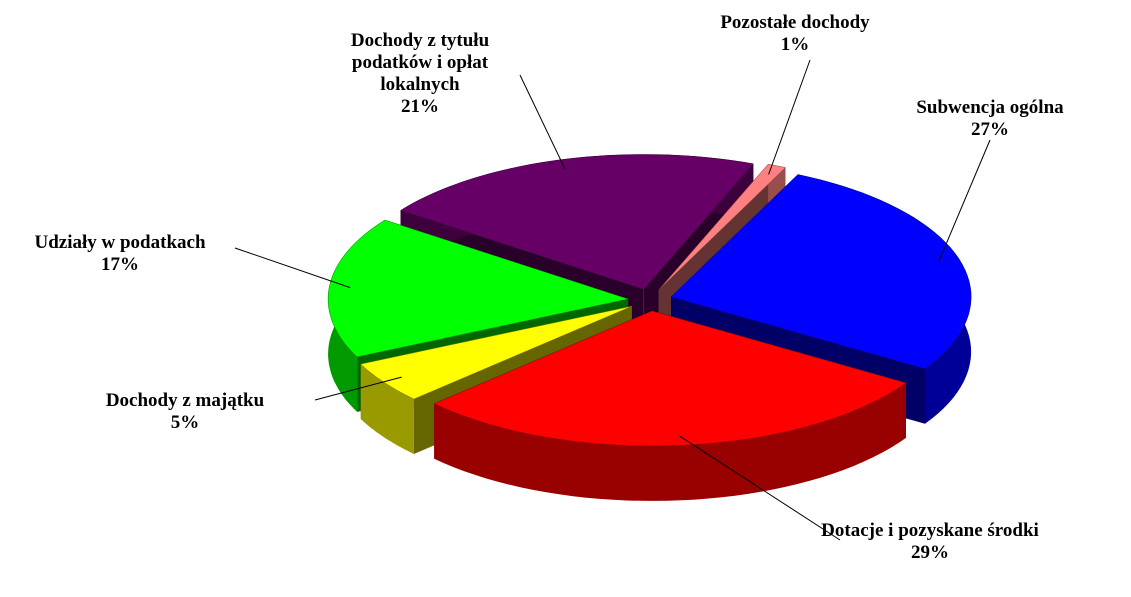 This screenshot has height=597, width=1131. I want to click on data-label: Subwencja ogólna 27%, so click(990, 119).